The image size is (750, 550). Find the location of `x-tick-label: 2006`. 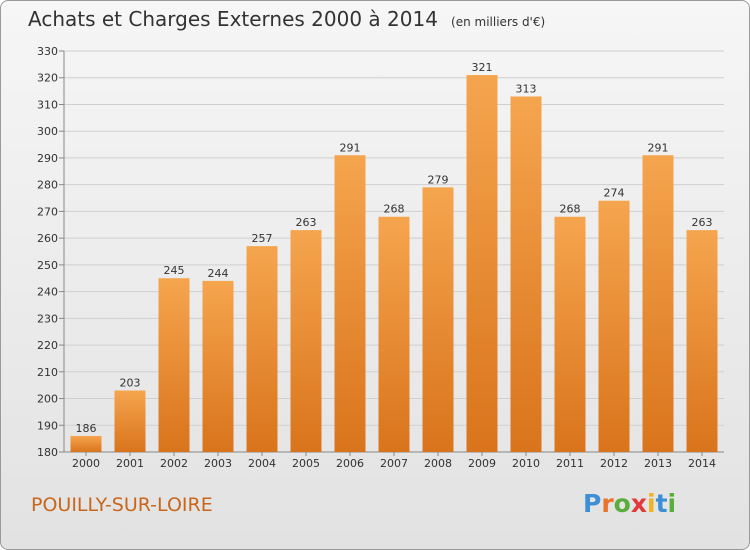

x-tick-label: 2006 is located at coordinates (350, 463).